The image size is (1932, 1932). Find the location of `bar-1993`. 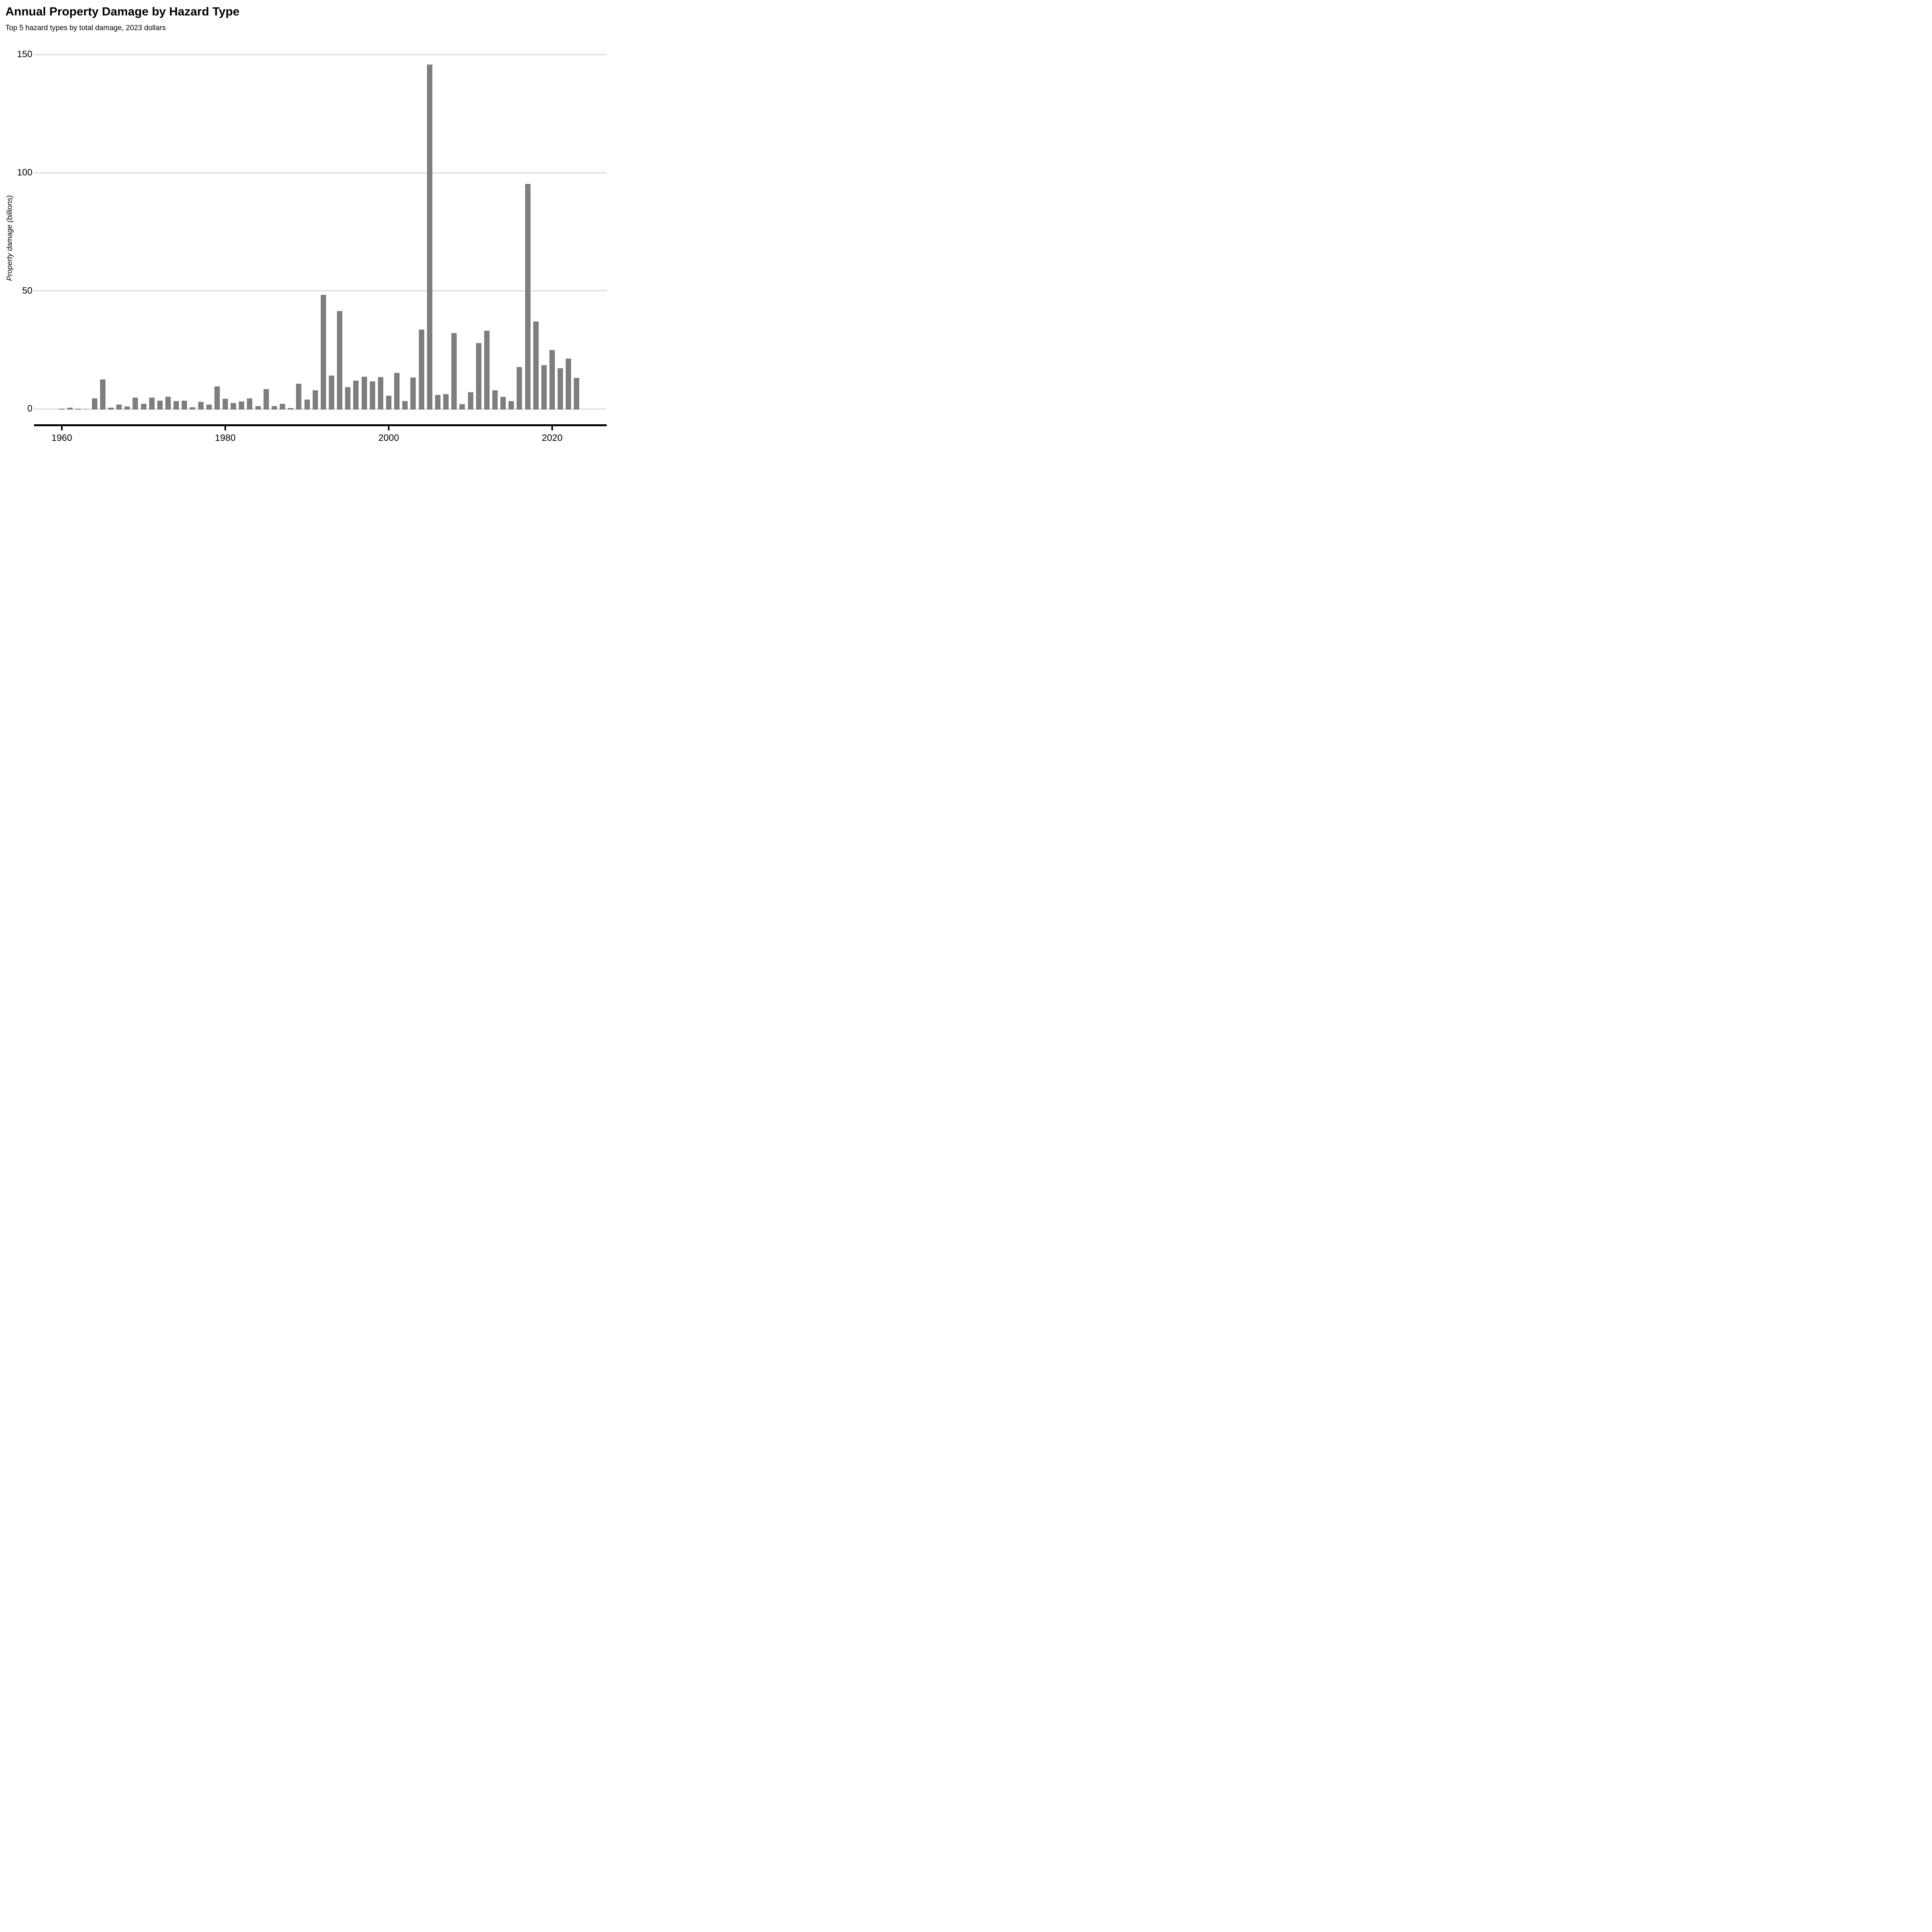

bar-1993 is located at coordinates (331, 393).